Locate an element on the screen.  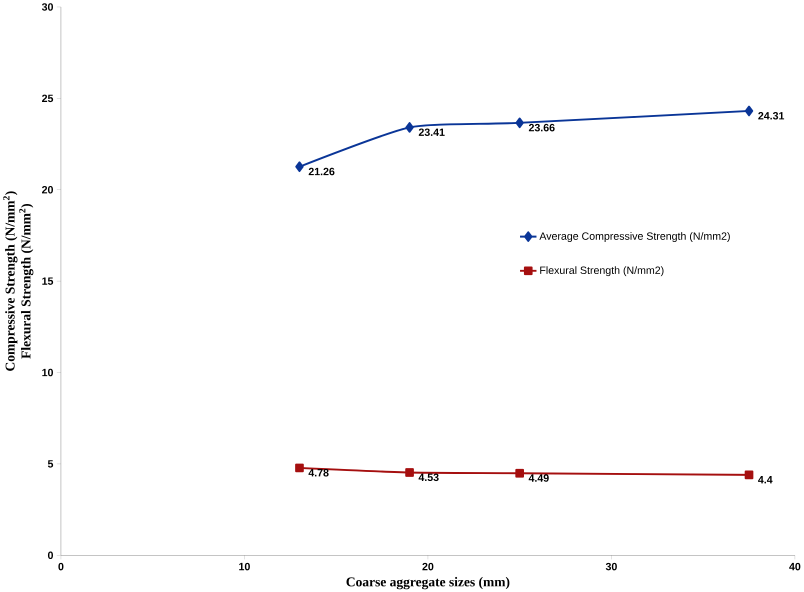
y-tick-label: 0 is located at coordinates (50, 555).